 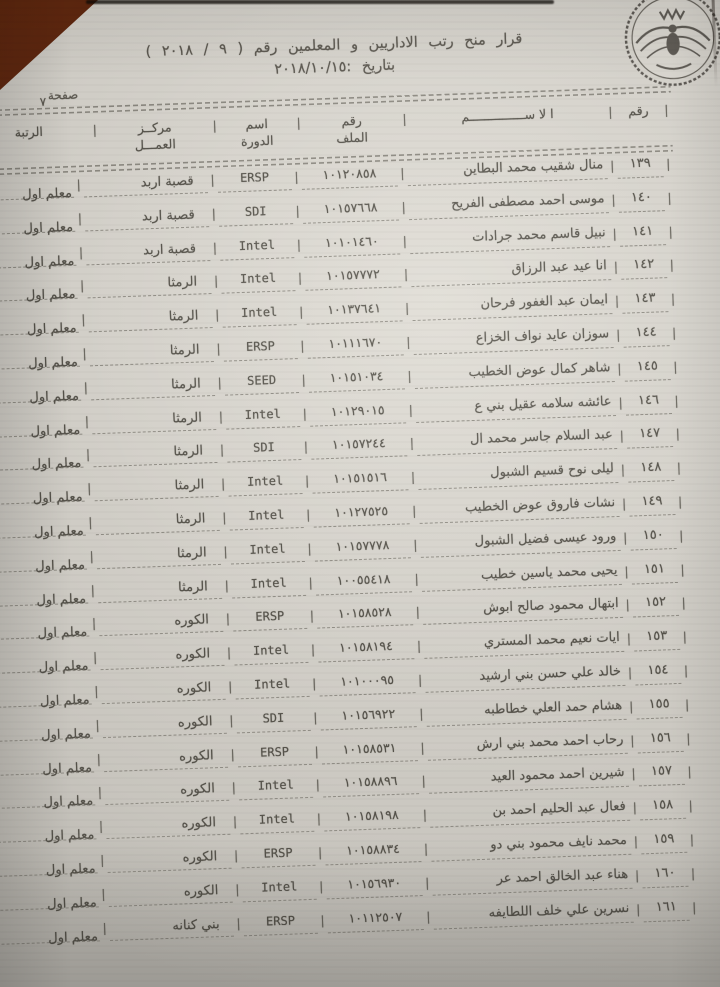 What do you see at coordinates (511, 273) in the screenshot?
I see `name-cell: انا عيد عبد الرزاق` at bounding box center [511, 273].